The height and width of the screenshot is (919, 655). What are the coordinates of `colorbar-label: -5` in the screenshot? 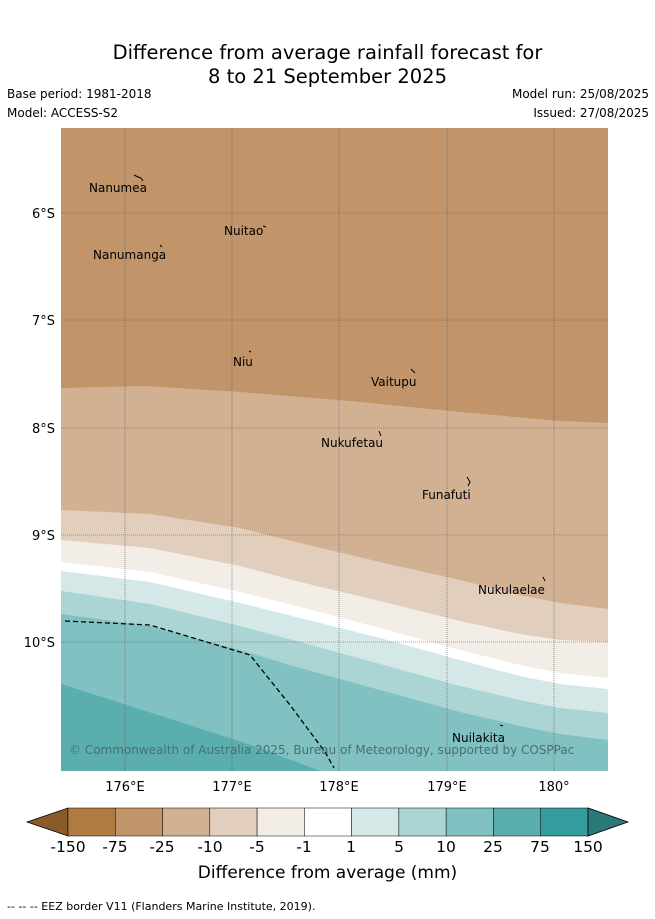 It's located at (257, 847).